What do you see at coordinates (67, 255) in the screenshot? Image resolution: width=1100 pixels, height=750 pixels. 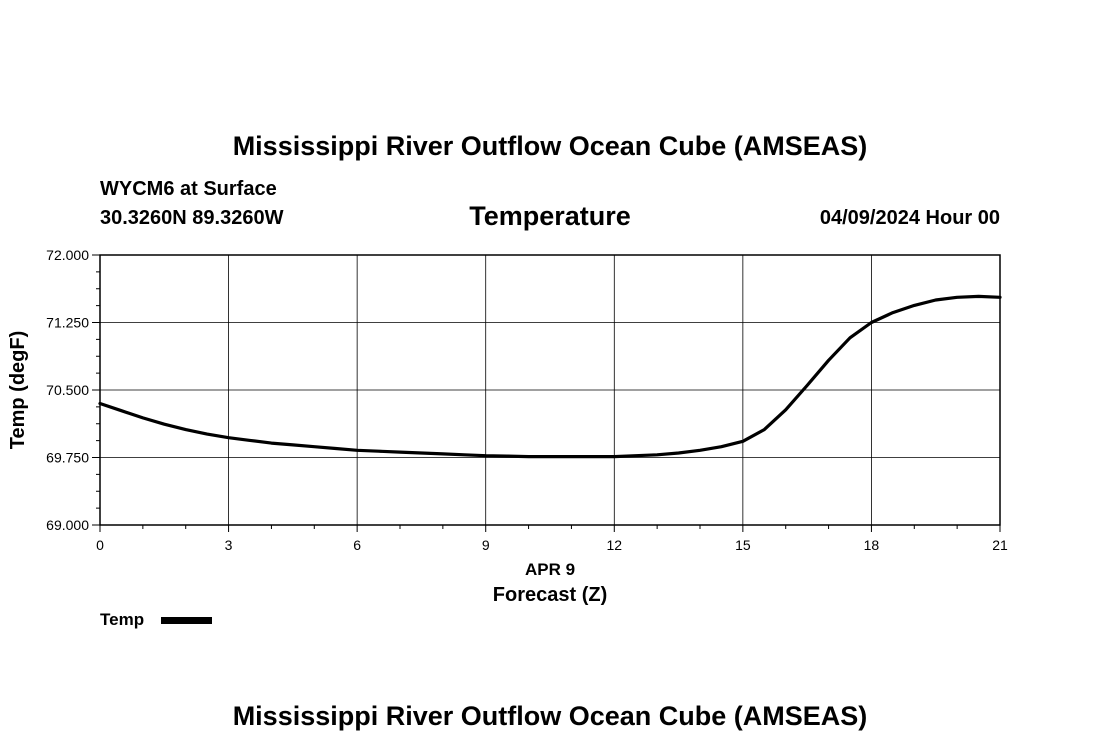 I see `y-tick-label: 72.000` at bounding box center [67, 255].